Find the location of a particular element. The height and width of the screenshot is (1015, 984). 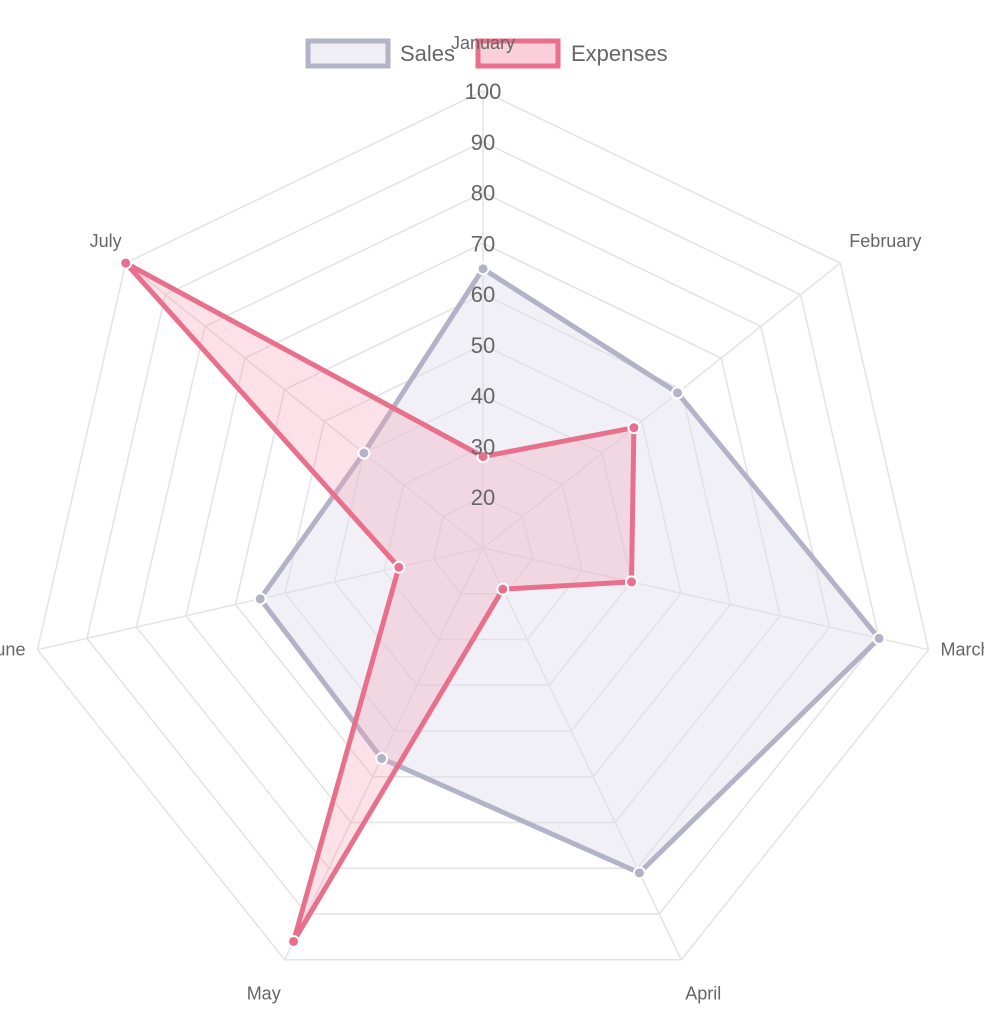

point-expenses-july is located at coordinates (126, 263).